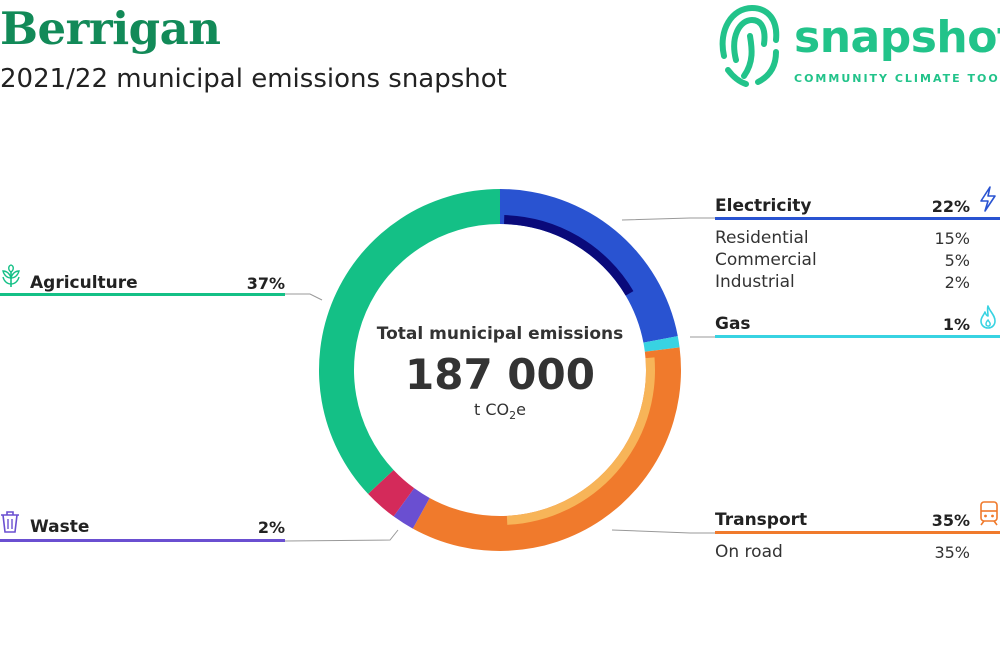 Image resolution: width=1000 pixels, height=650 pixels. What do you see at coordinates (569, 255) in the screenshot?
I see `ring-inner-band-electricity` at bounding box center [569, 255].